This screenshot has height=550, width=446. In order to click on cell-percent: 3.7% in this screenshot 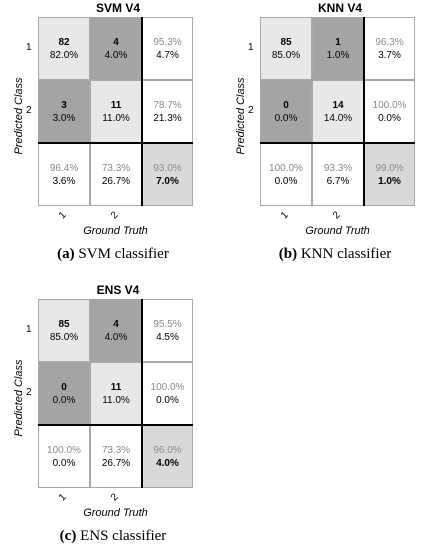, I will do `click(389, 55)`.